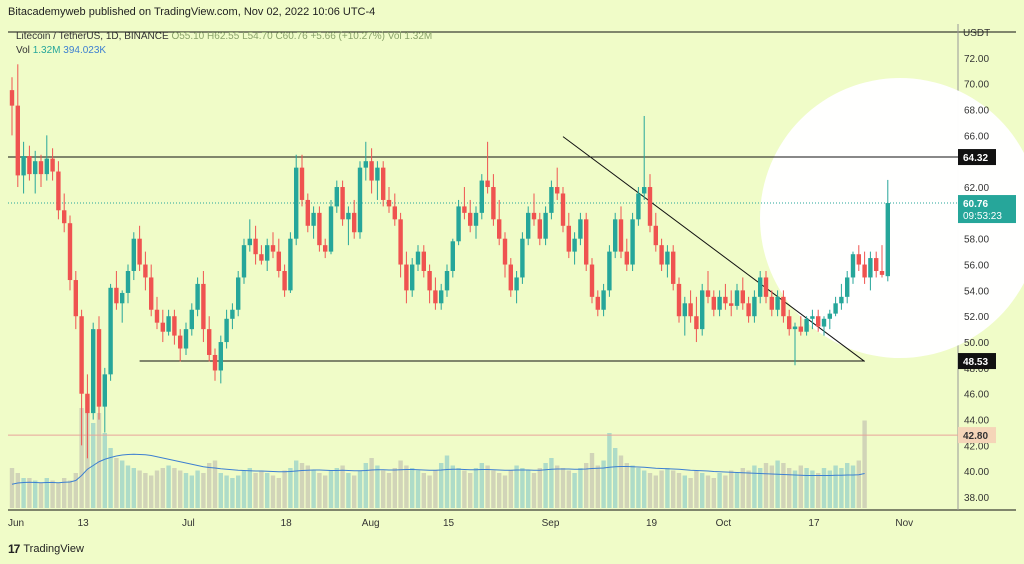  I want to click on level-label-64-box, so click(977, 157).